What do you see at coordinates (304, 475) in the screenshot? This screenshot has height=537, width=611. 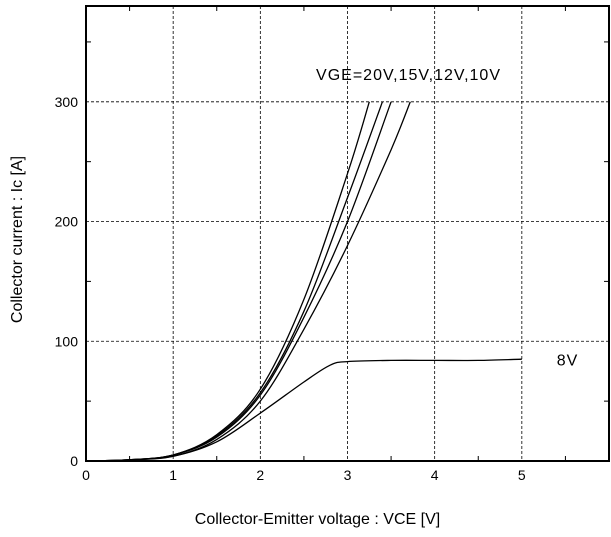 I see `x-tick-labels: 0 1 2 3 4 5` at bounding box center [304, 475].